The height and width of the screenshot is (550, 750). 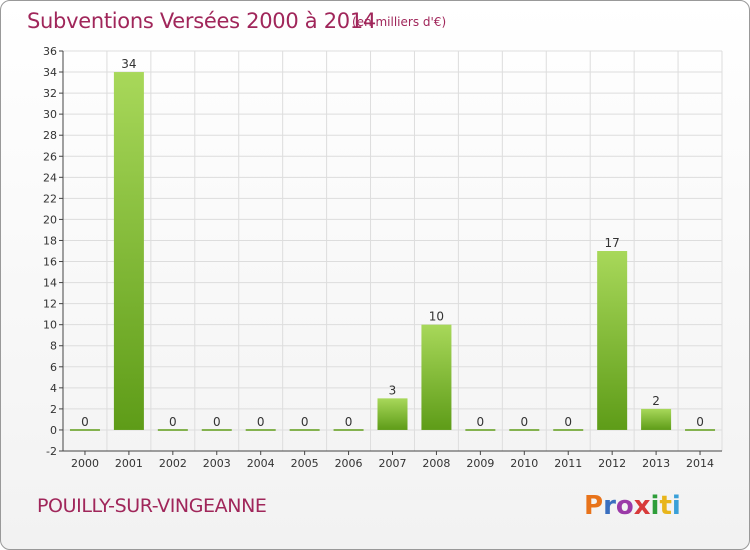 I want to click on x-tick-label: 2011, so click(x=568, y=463).